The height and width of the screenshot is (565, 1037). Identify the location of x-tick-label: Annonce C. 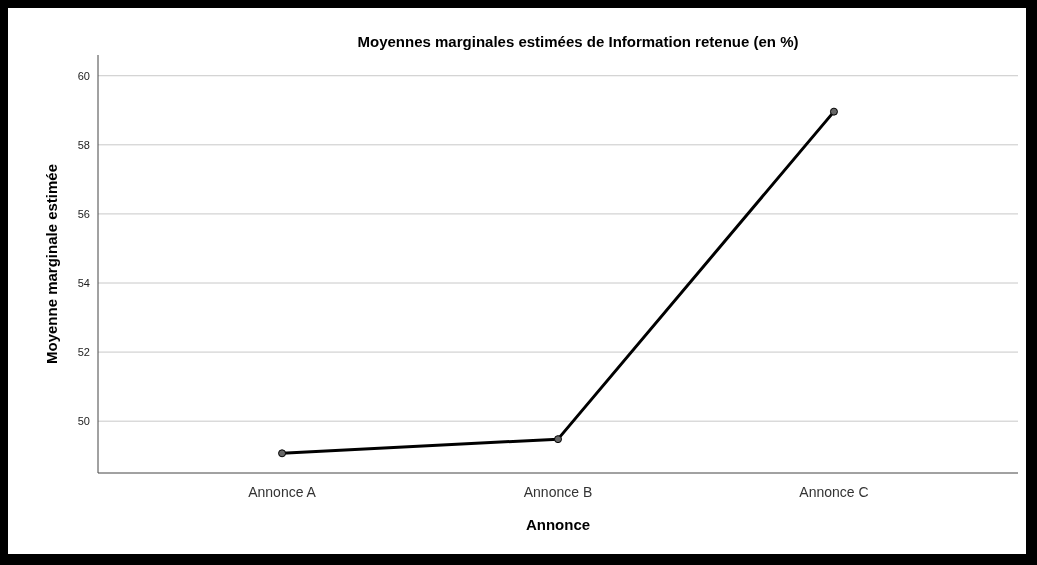
(834, 492).